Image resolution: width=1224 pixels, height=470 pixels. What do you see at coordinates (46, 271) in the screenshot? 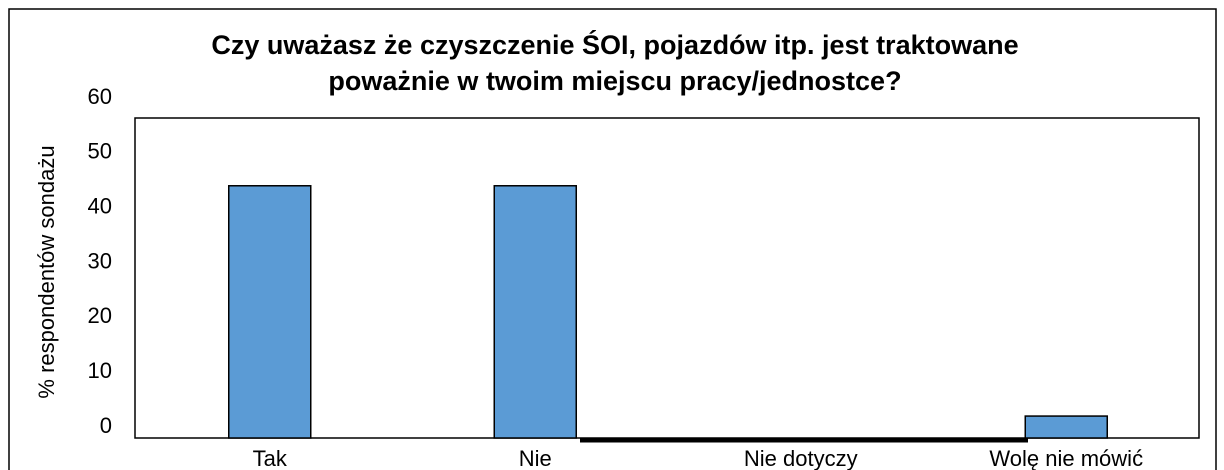
I see `y-axis-label: % respondentów sondażu` at bounding box center [46, 271].